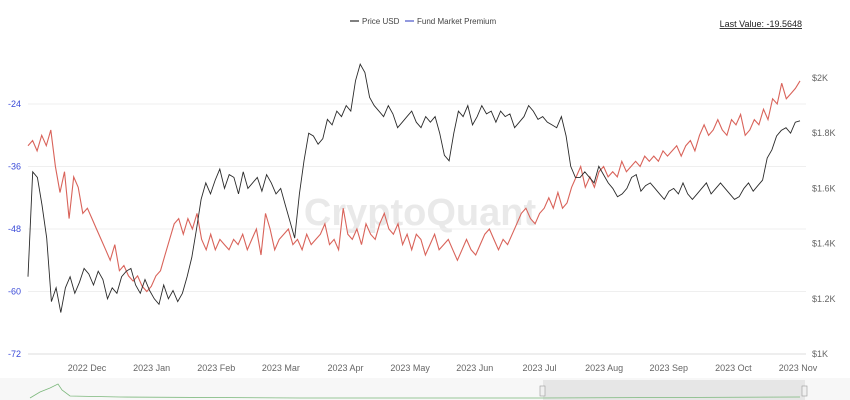 Image resolution: width=850 pixels, height=400 pixels. Describe the element at coordinates (733, 368) in the screenshot. I see `x-tick-label: 2023 Oct` at that location.